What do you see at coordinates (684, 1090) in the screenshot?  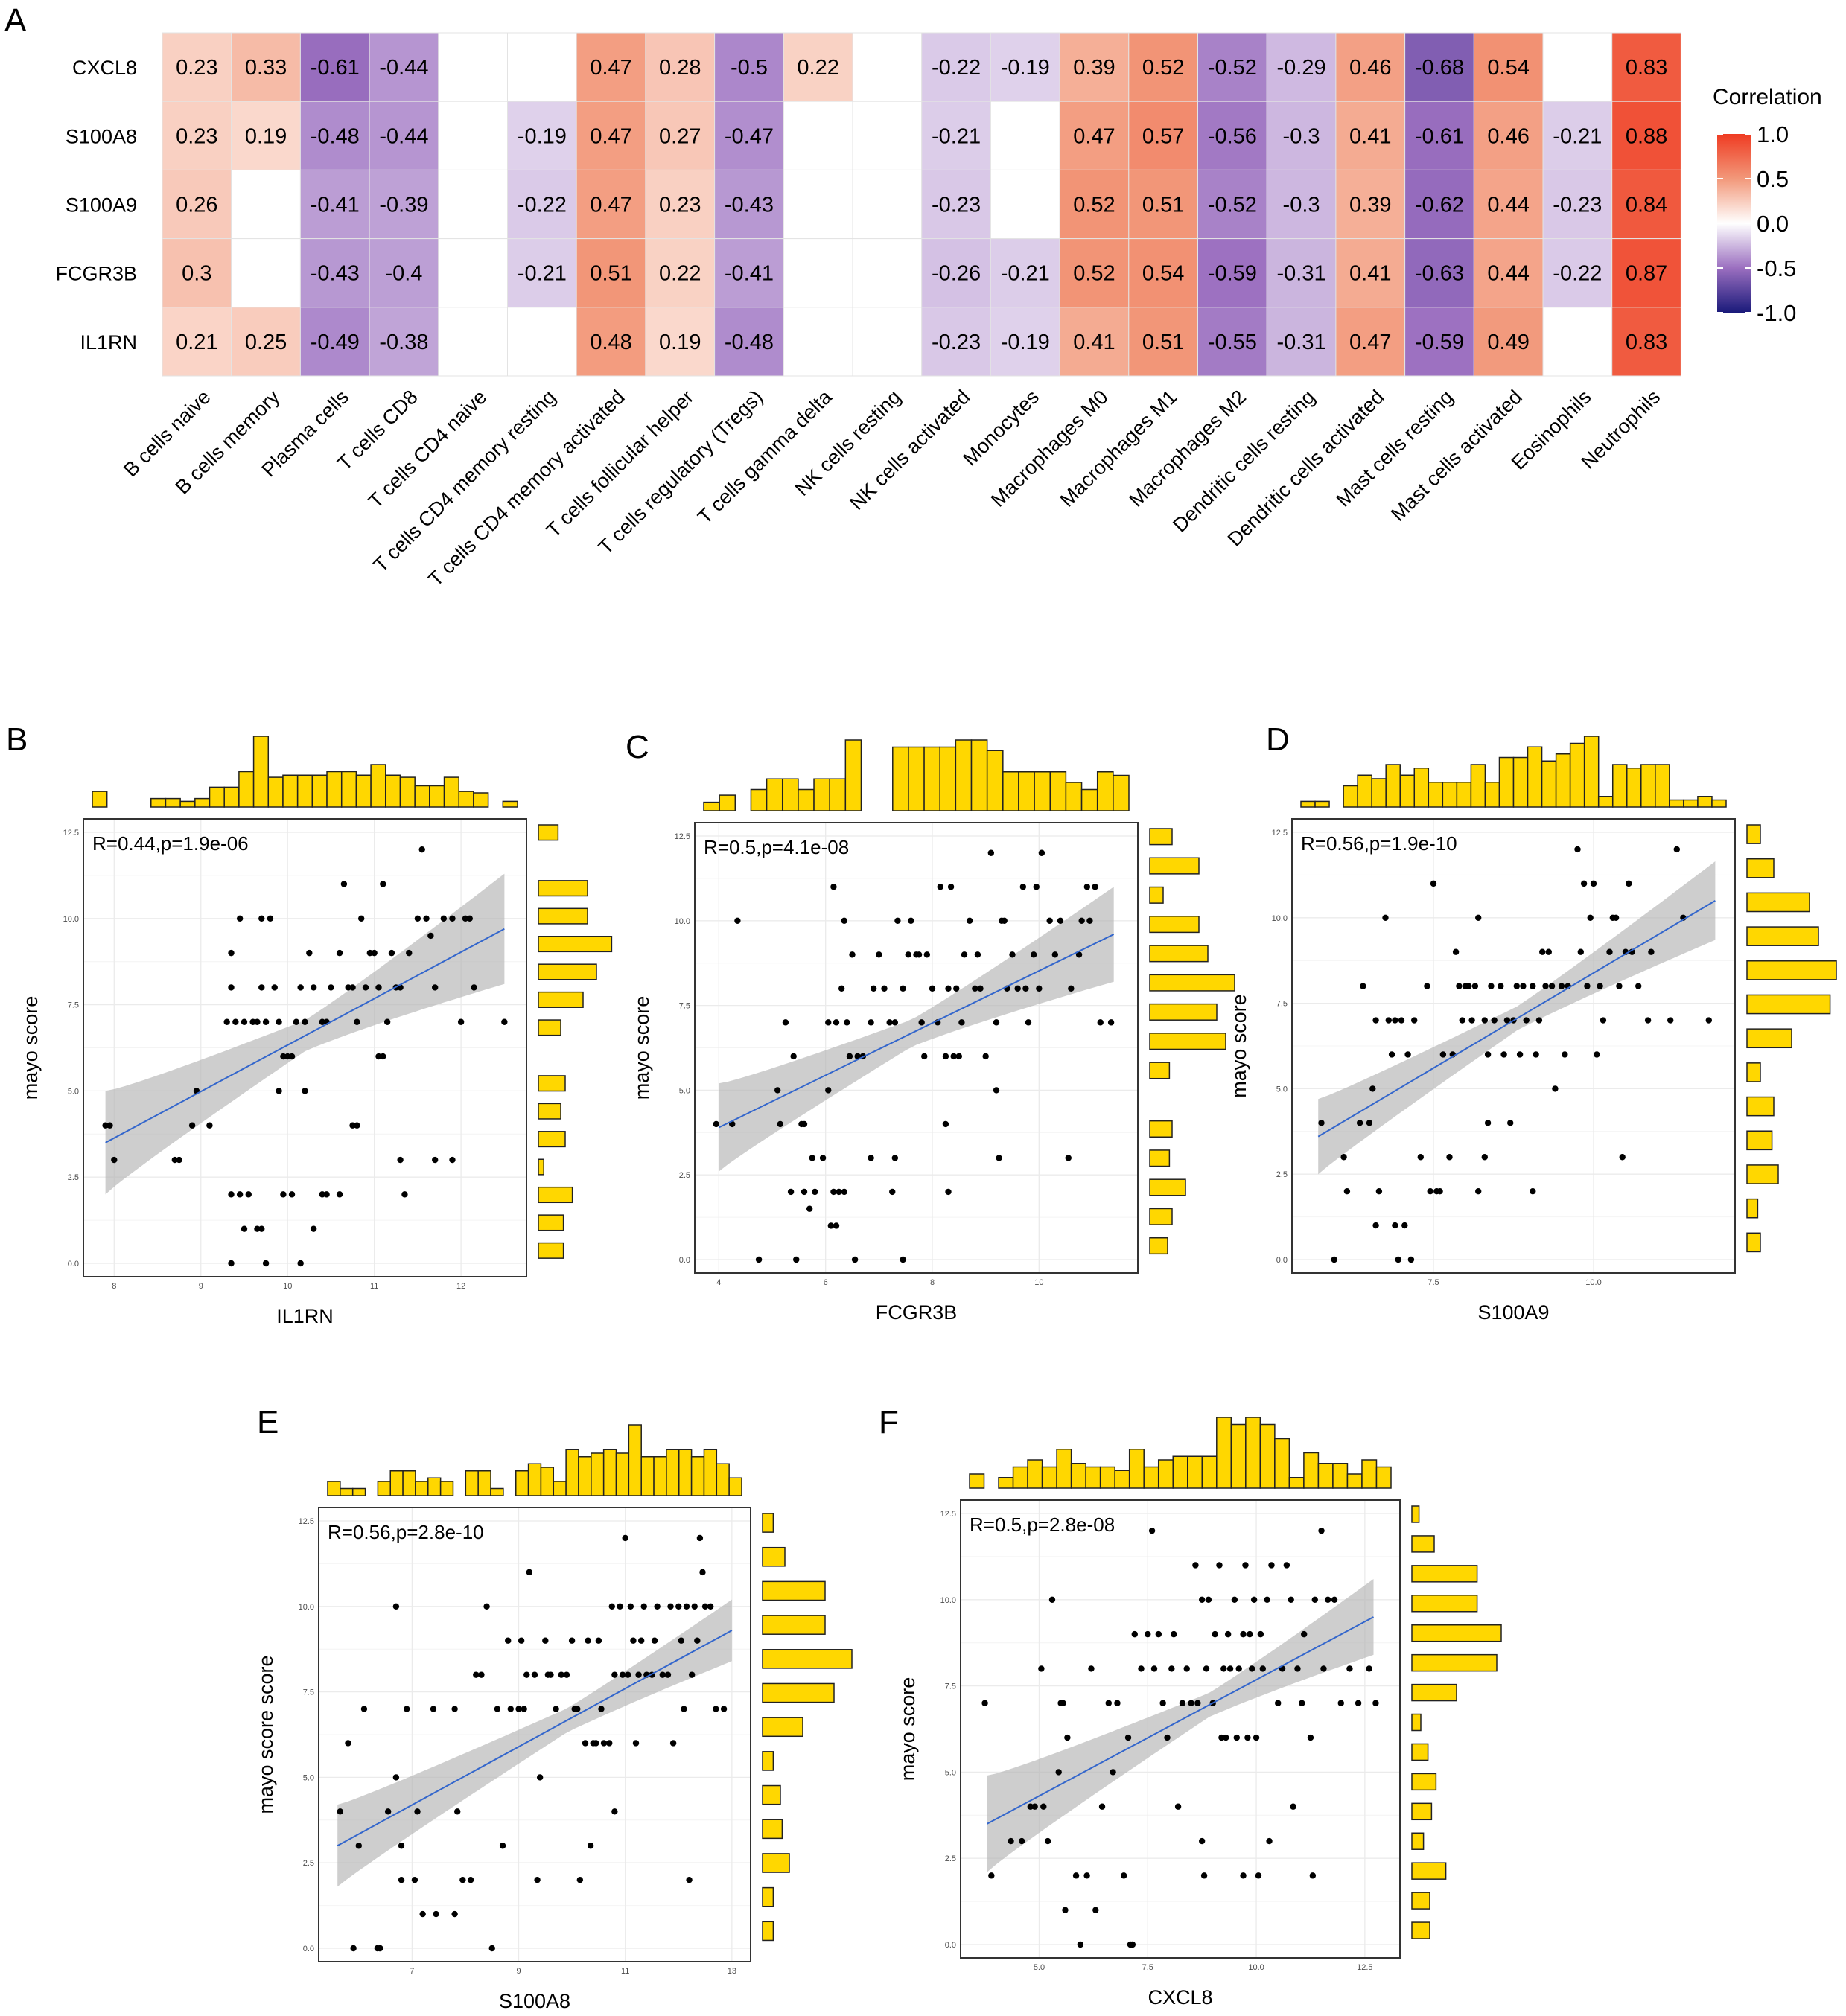 I see `y-tick-label: 5.0` at bounding box center [684, 1090].